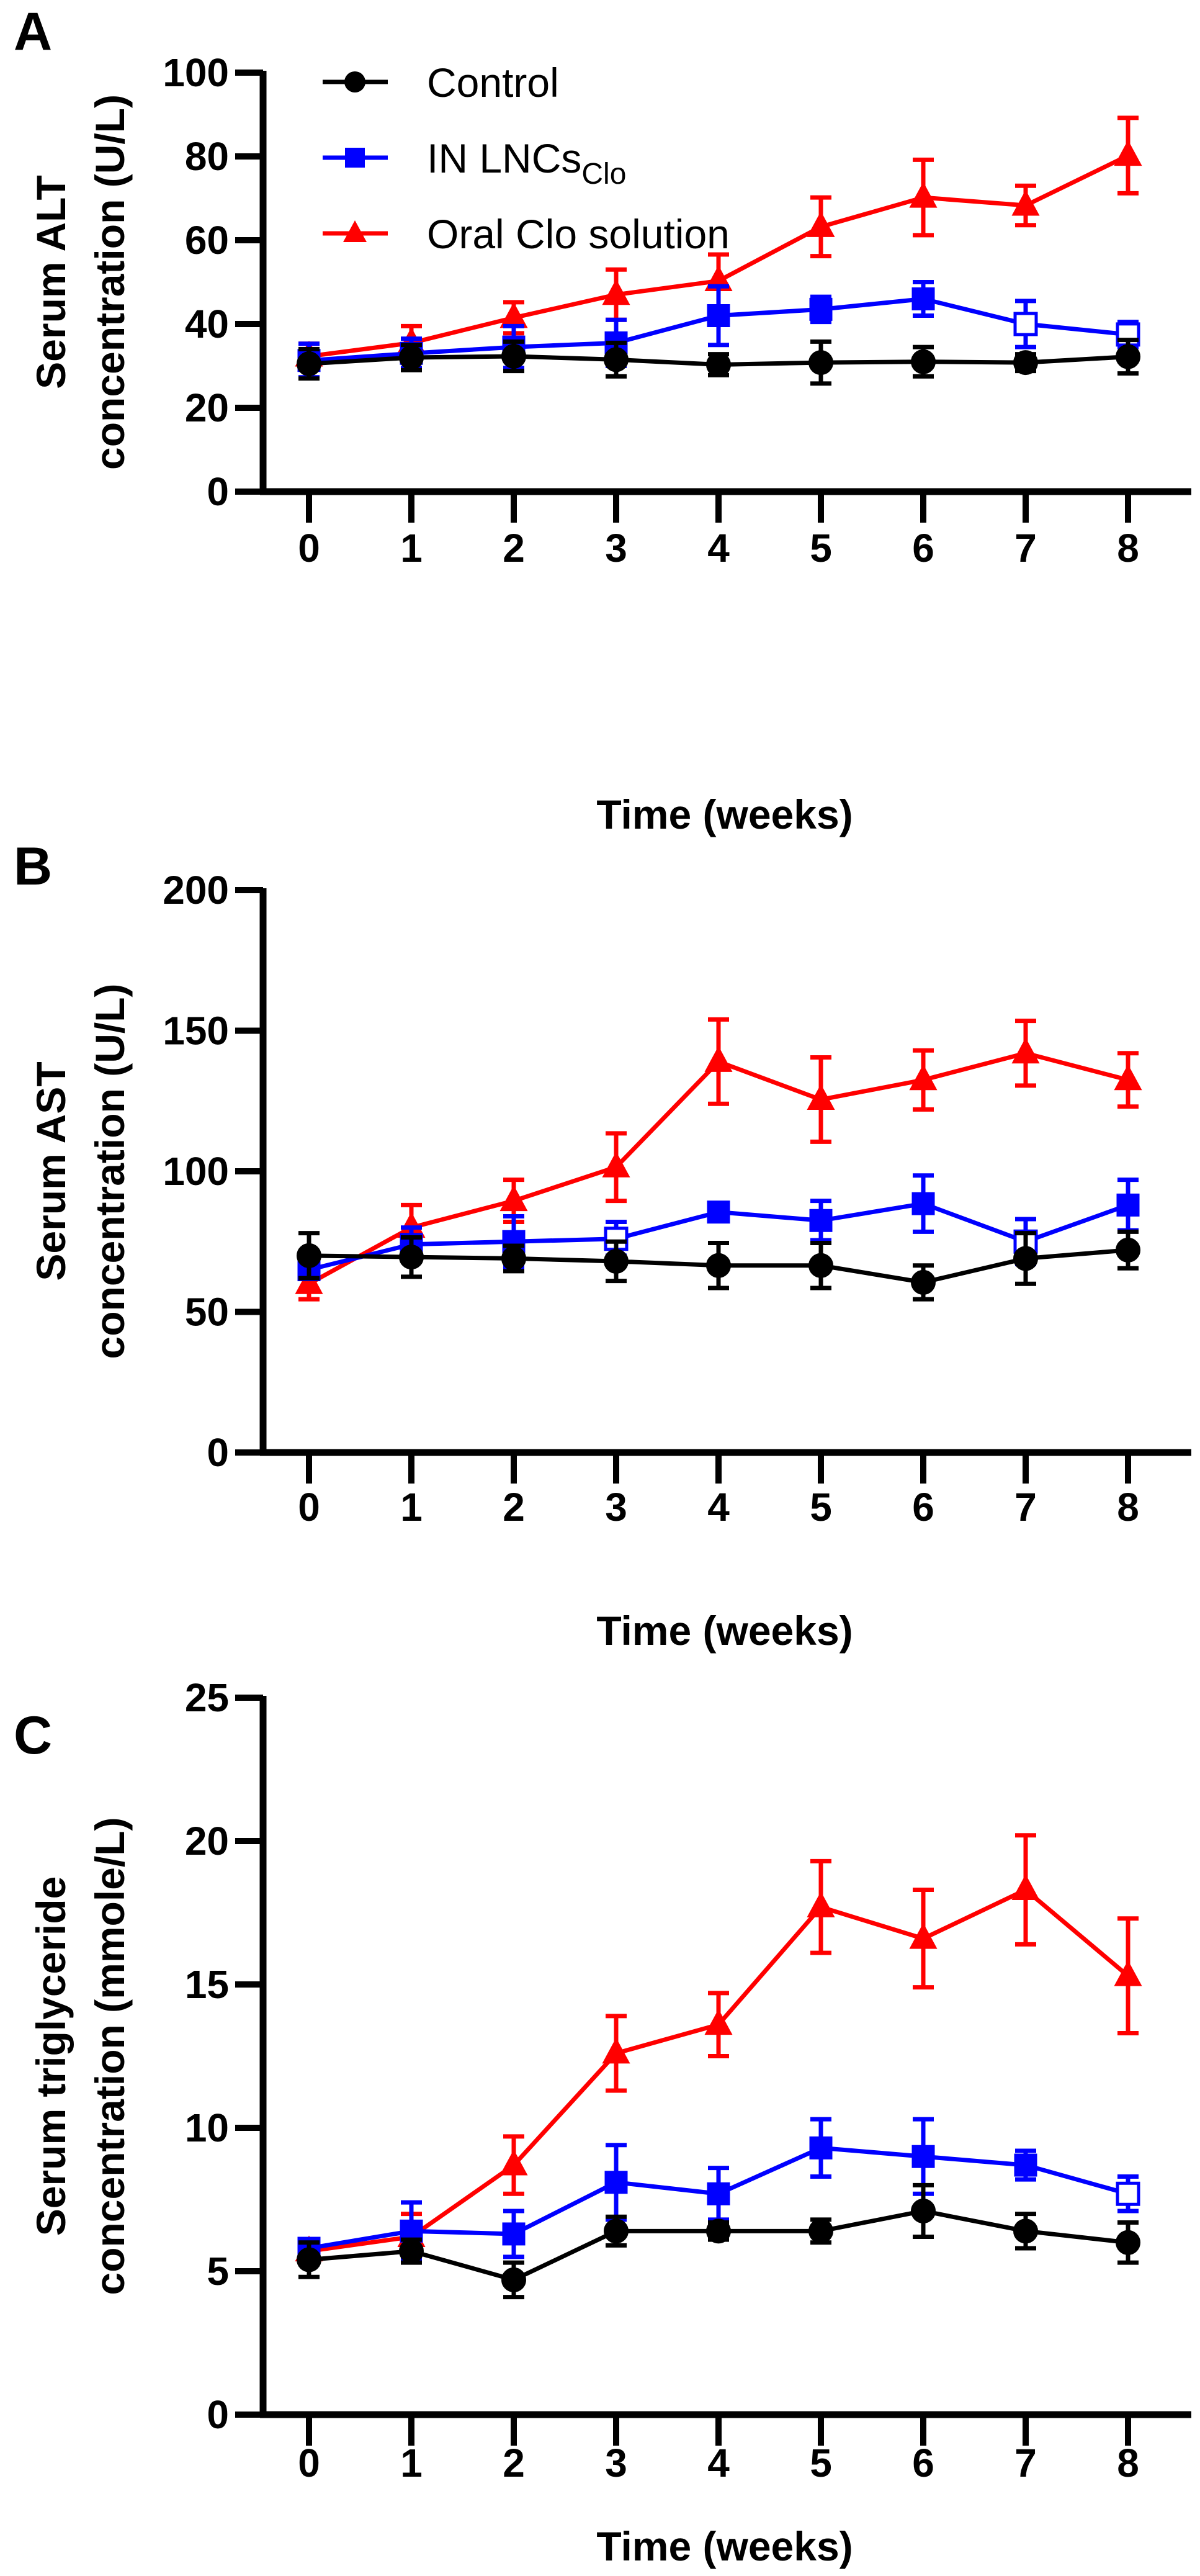 The height and width of the screenshot is (2576, 1200). What do you see at coordinates (603, 174) in the screenshot?
I see `legend-label-subscript: Clo` at bounding box center [603, 174].